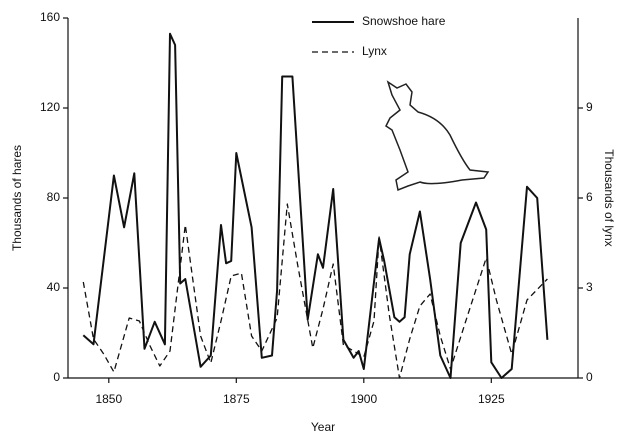 This screenshot has width=623, height=440. I want to click on y-axis-label: Thousands of hares, so click(17, 198).